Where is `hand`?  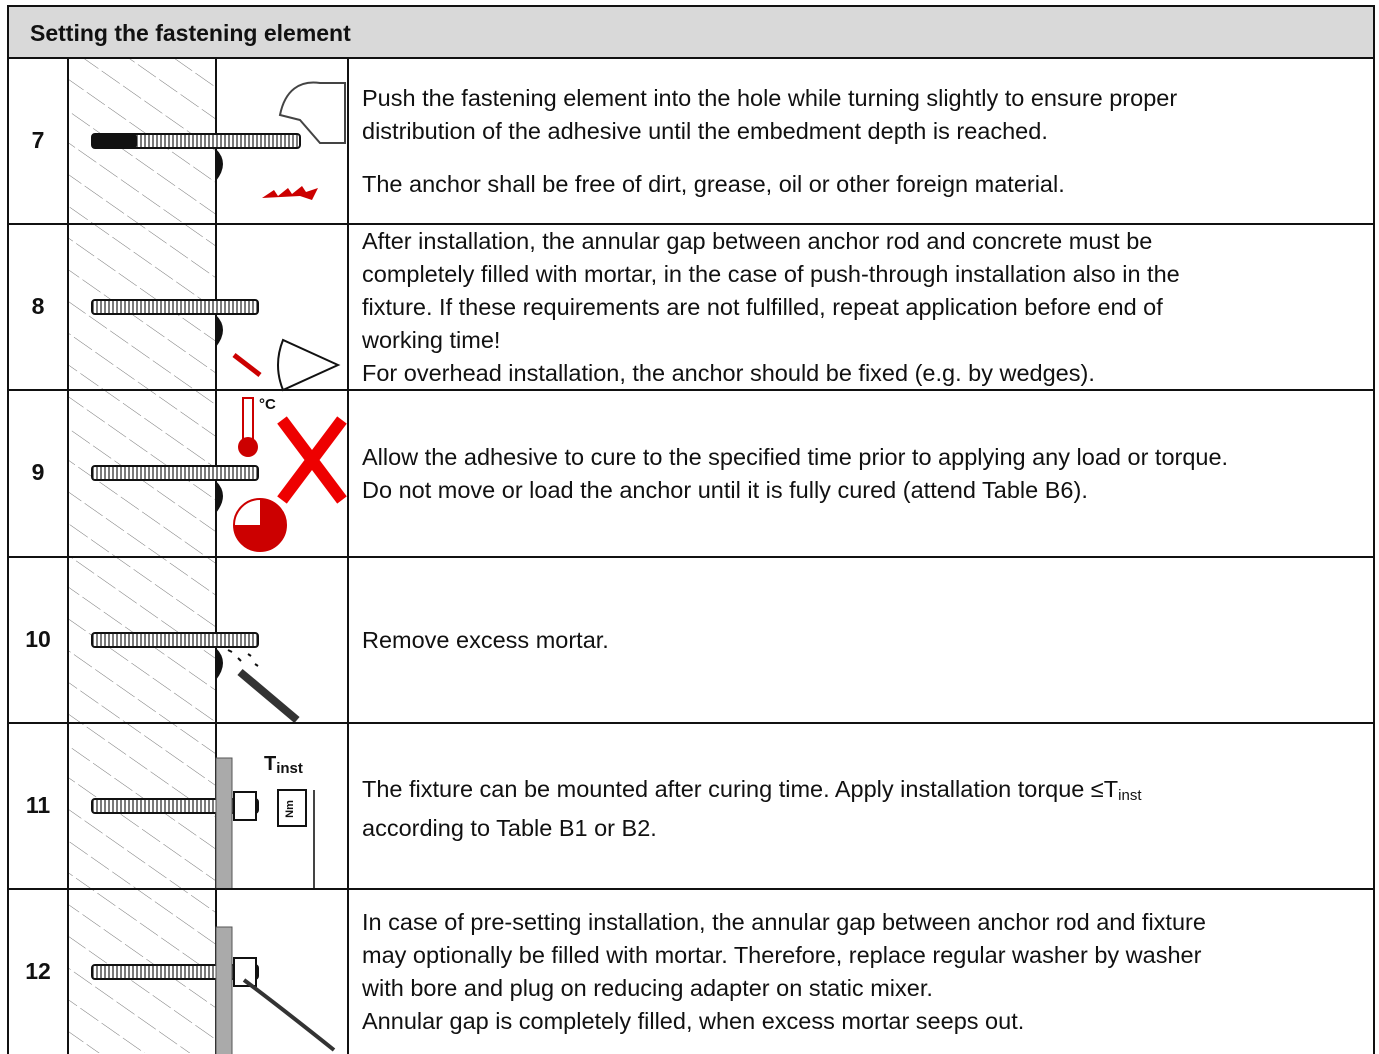 hand is located at coordinates (312, 112).